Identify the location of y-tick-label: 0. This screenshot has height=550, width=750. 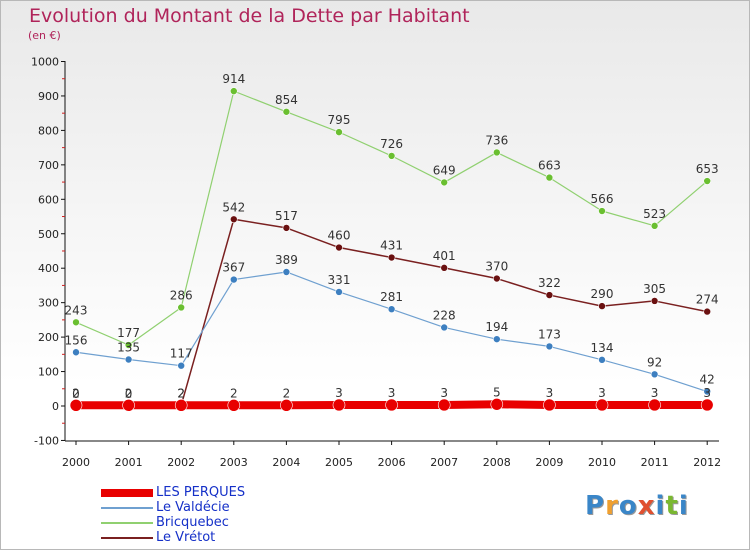
(55, 406).